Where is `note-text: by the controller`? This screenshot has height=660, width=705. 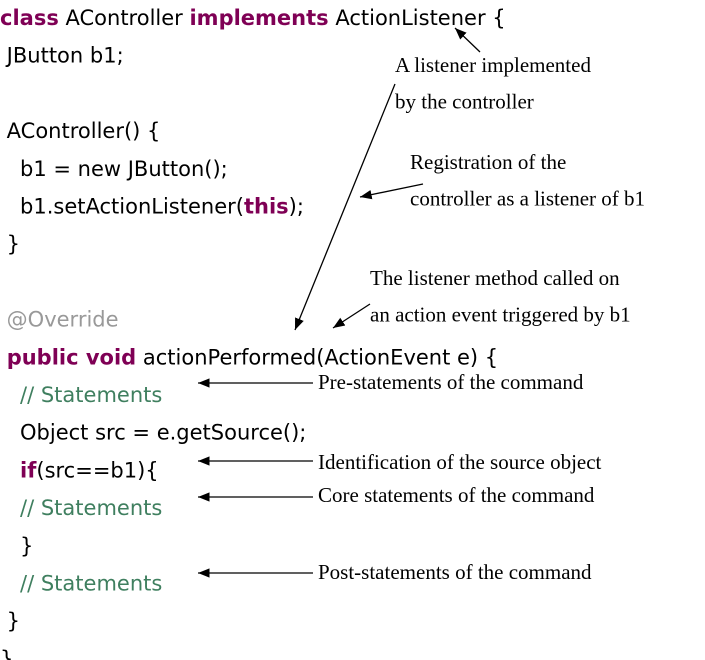 note-text: by the controller is located at coordinates (464, 101).